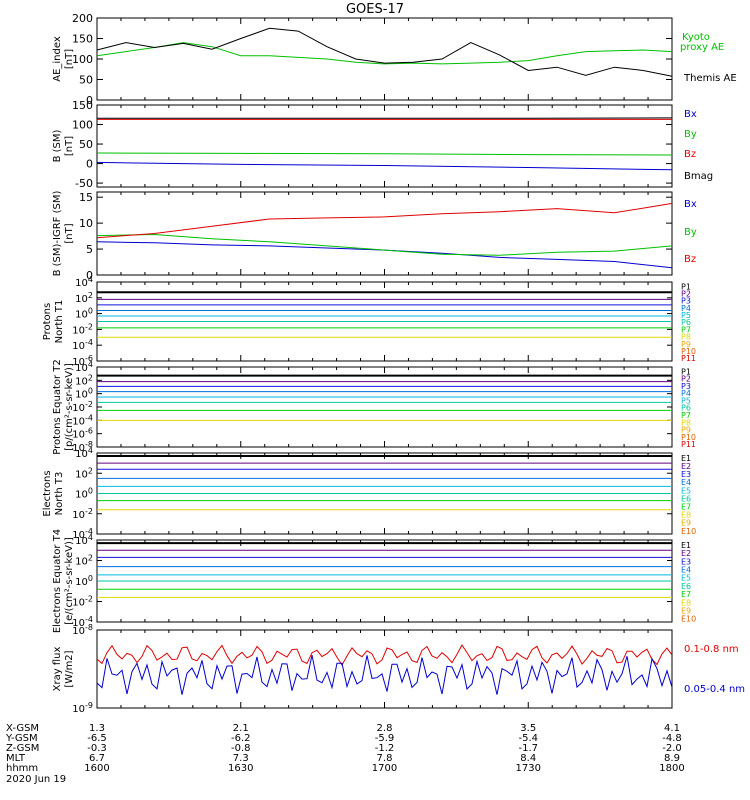 Image resolution: width=750 pixels, height=800 pixels. I want to click on ephemeris-value: 6.7, so click(97, 758).